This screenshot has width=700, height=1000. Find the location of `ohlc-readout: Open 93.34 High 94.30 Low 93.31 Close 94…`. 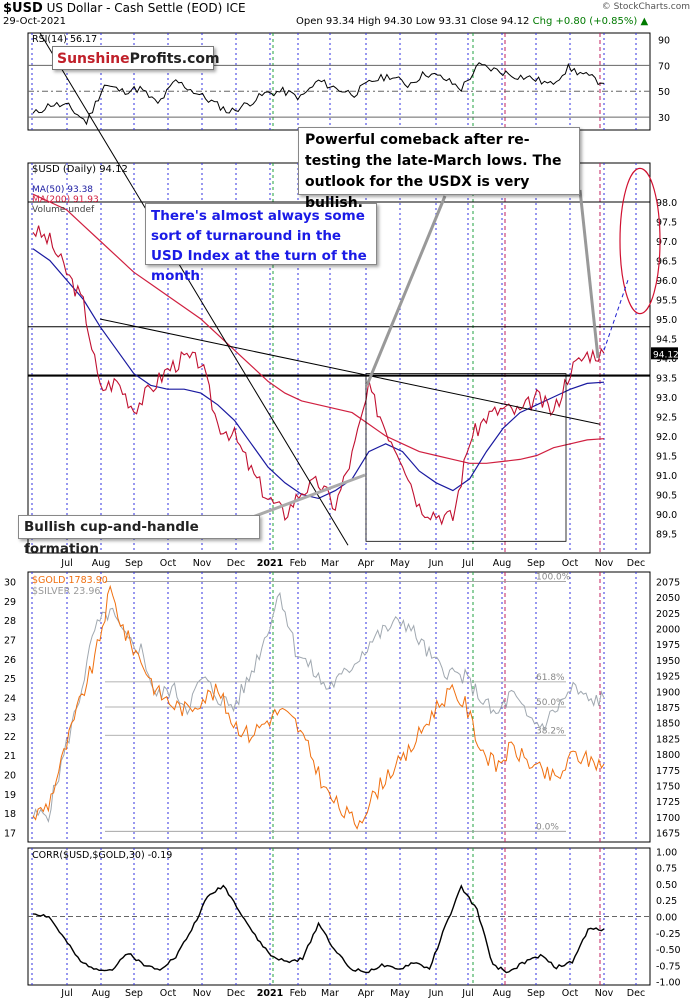

ohlc-readout: Open 93.34 High 94.30 Low 93.31 Close 94… is located at coordinates (472, 21).